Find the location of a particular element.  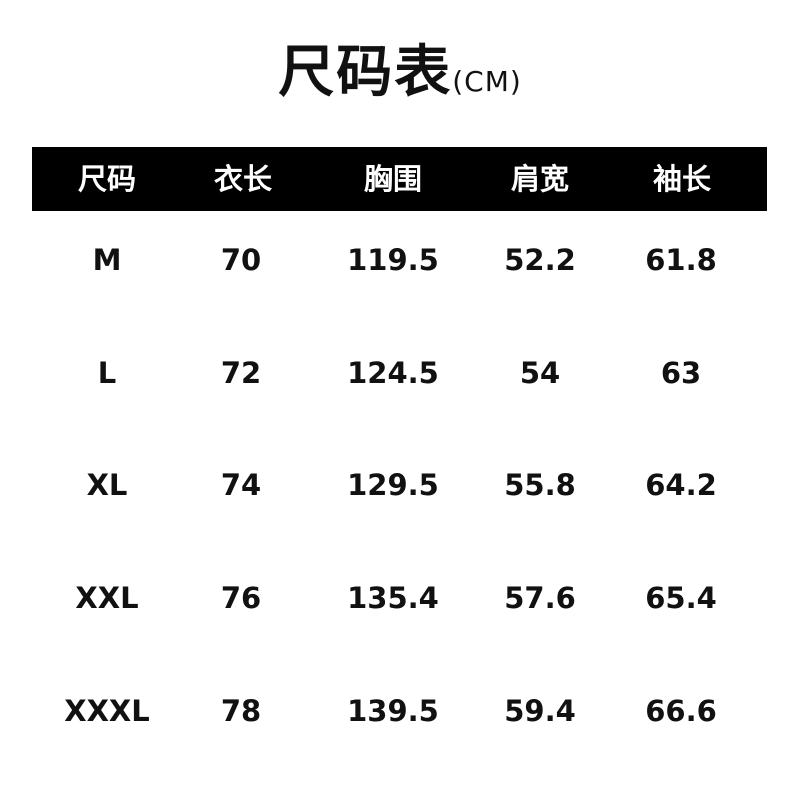

cell-length: 76 is located at coordinates (241, 598).